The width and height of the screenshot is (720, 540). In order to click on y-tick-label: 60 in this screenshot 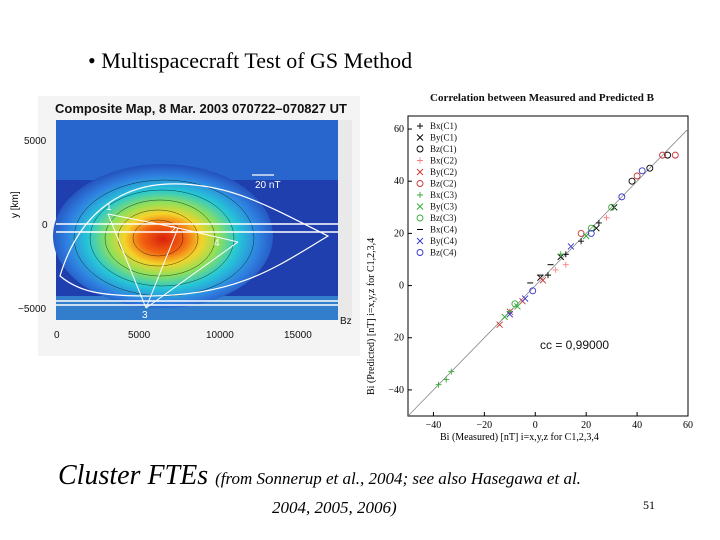, I will do `click(399, 129)`.